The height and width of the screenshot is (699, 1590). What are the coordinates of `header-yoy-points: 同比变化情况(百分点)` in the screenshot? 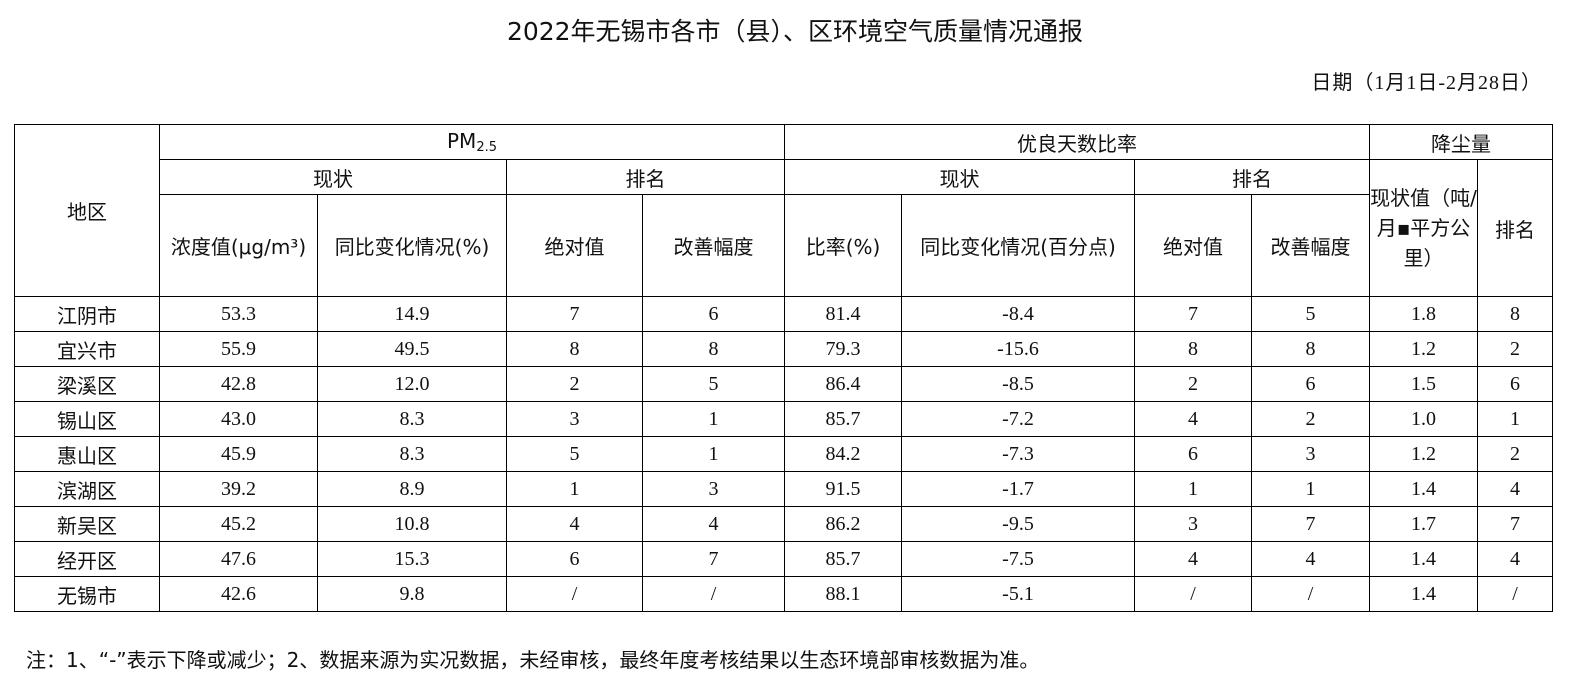 It's located at (1018, 245).